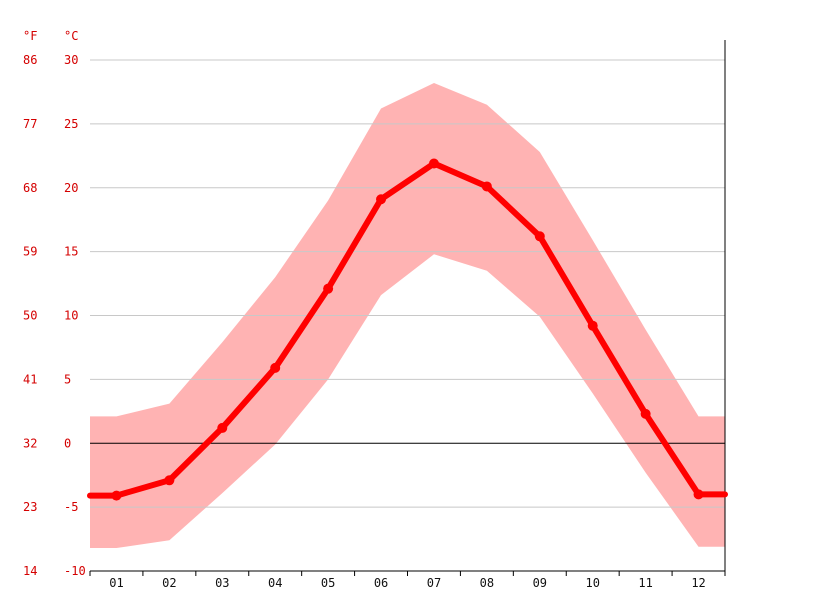 The image size is (815, 611). I want to click on y-tick-label-fahrenheit: 14, so click(30, 571).